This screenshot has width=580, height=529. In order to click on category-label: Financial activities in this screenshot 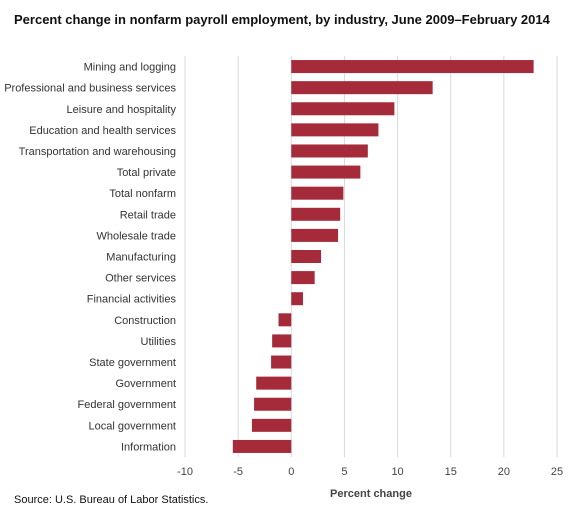, I will do `click(132, 300)`.